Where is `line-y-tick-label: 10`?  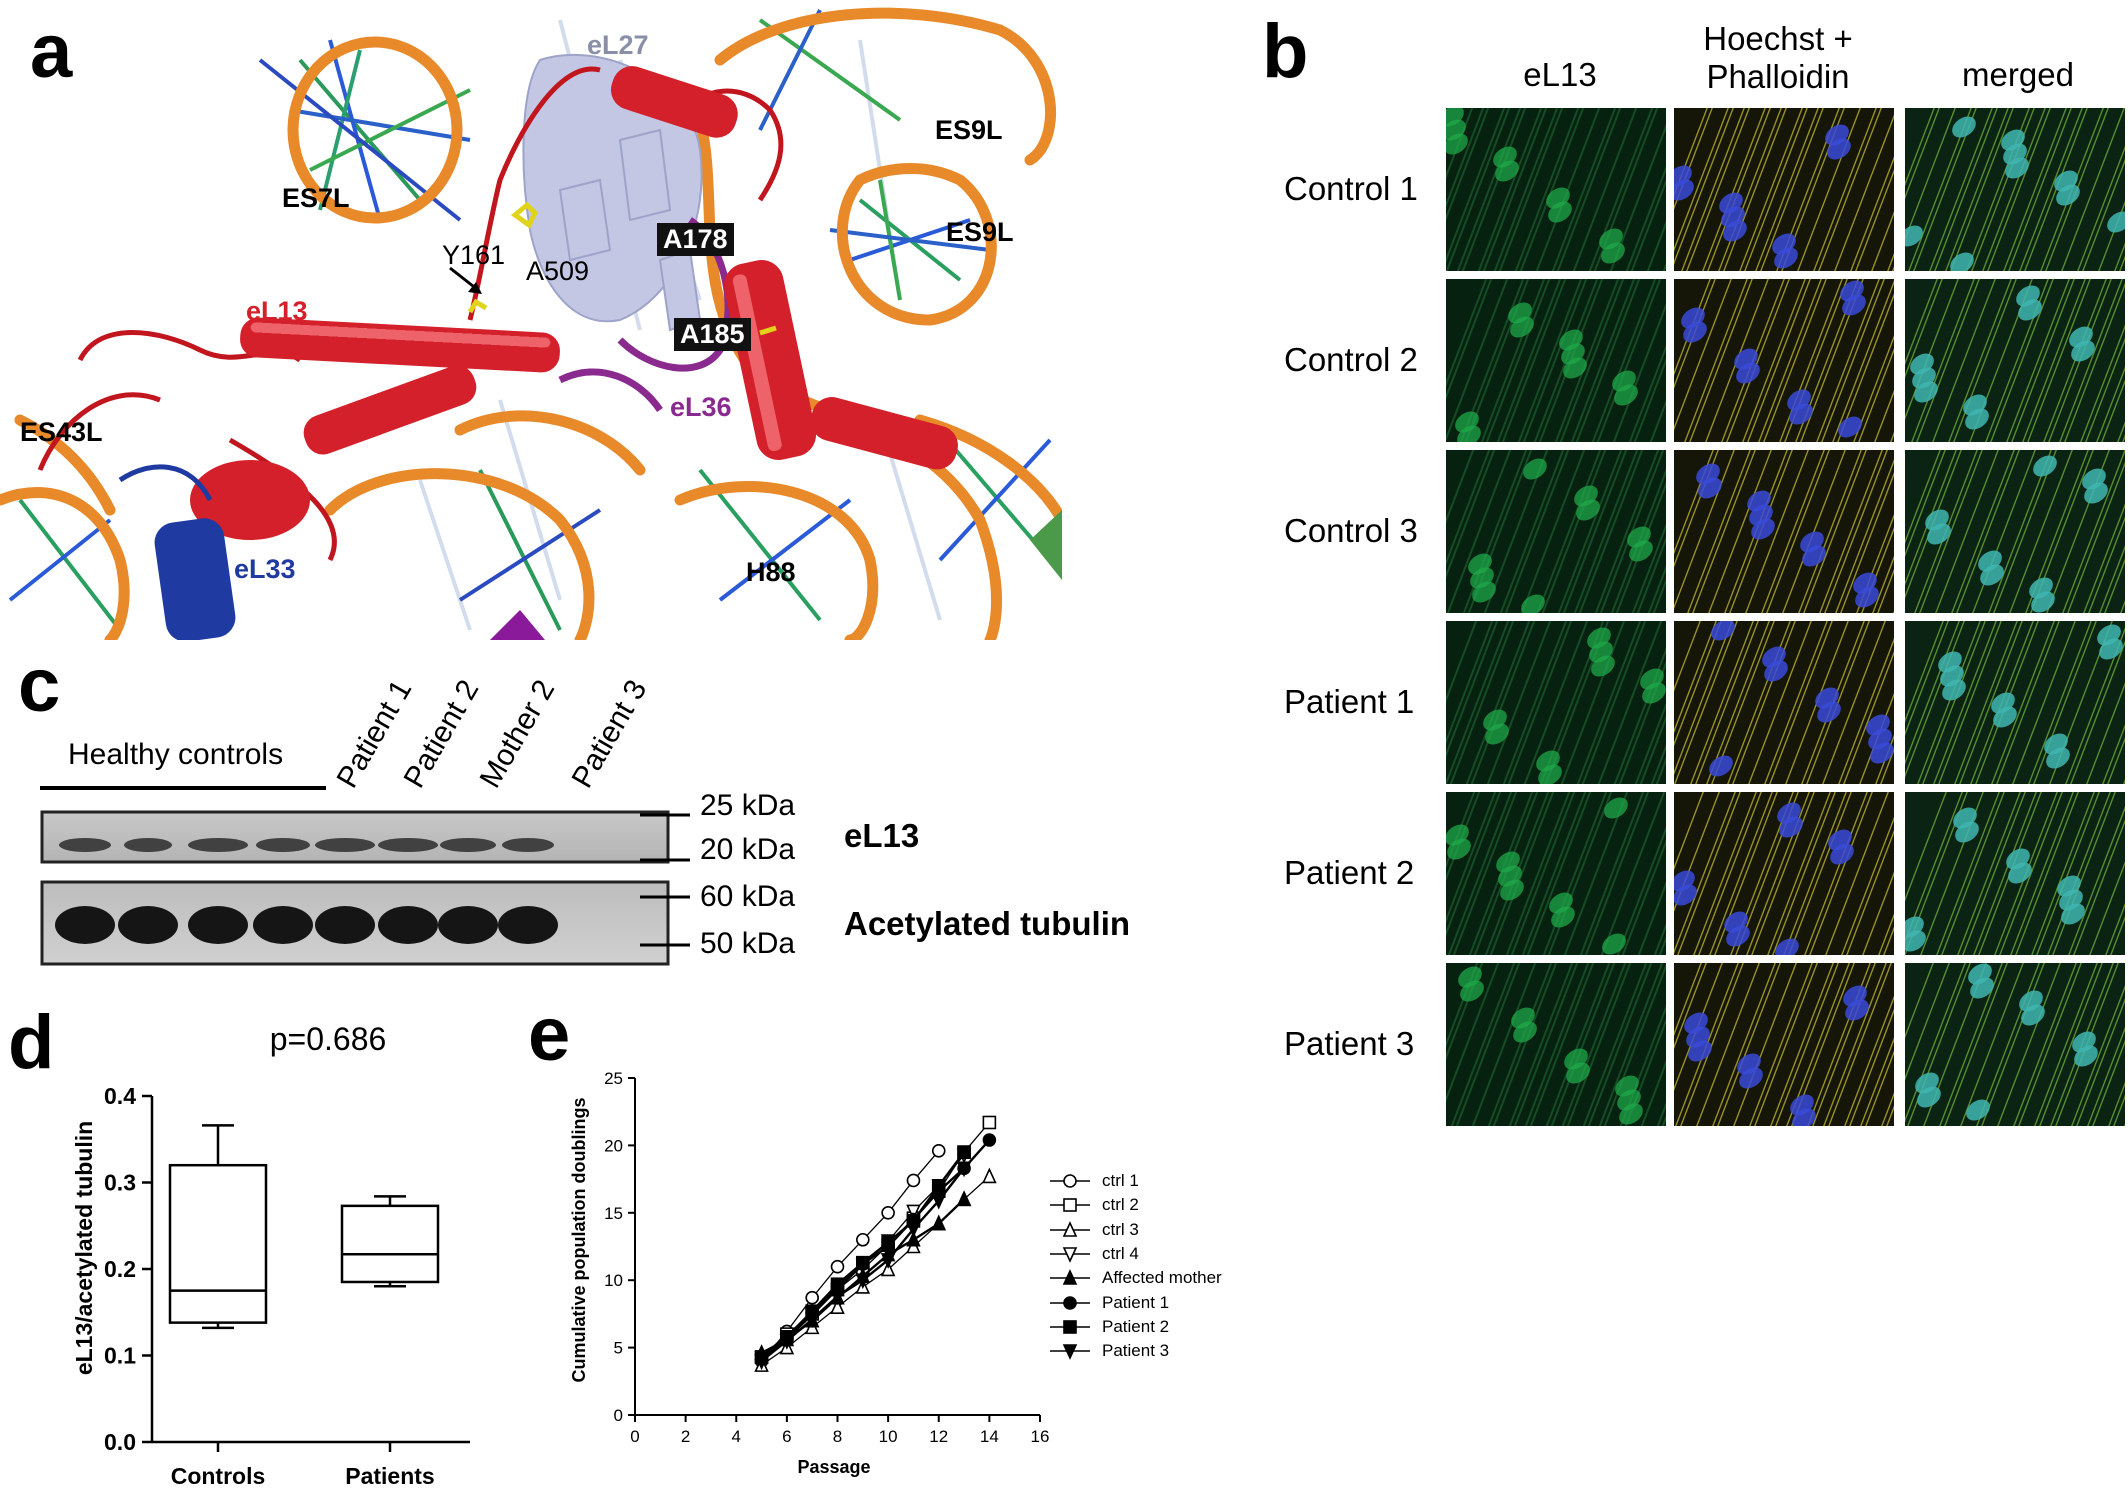 line-y-tick-label: 10 is located at coordinates (613, 1280).